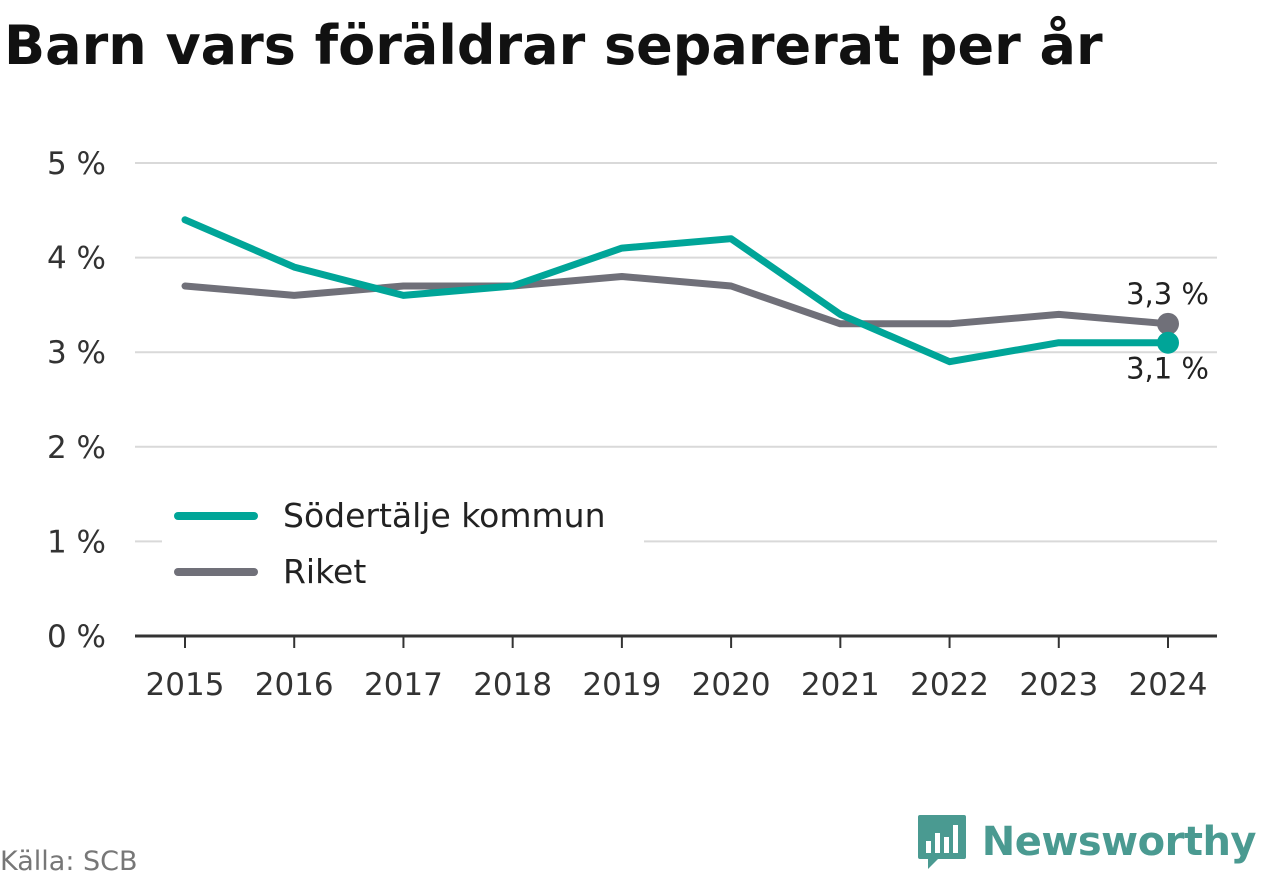  What do you see at coordinates (1119, 842) in the screenshot?
I see `brand-name: Newsworthy` at bounding box center [1119, 842].